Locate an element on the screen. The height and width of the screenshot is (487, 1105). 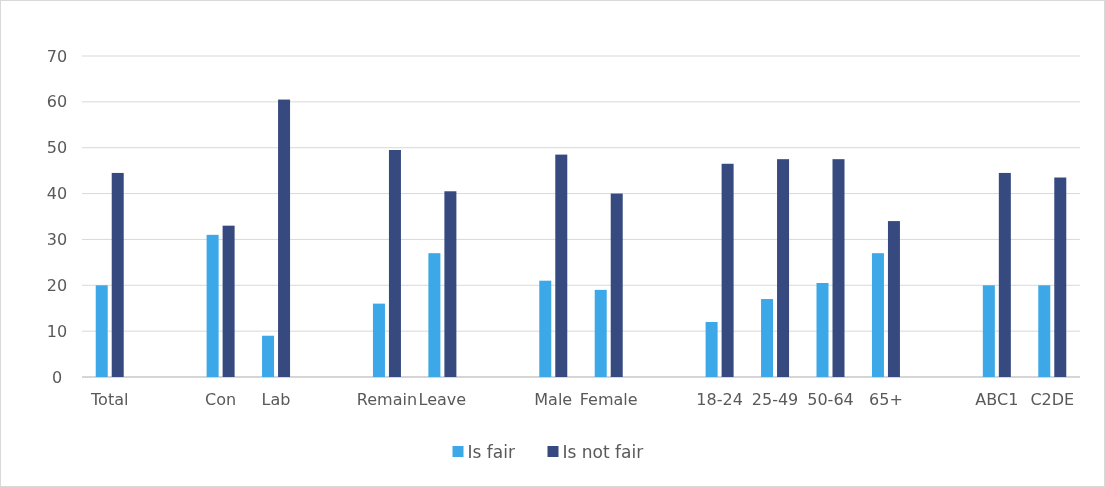
x-tick-label: C2DE is located at coordinates (1052, 399).